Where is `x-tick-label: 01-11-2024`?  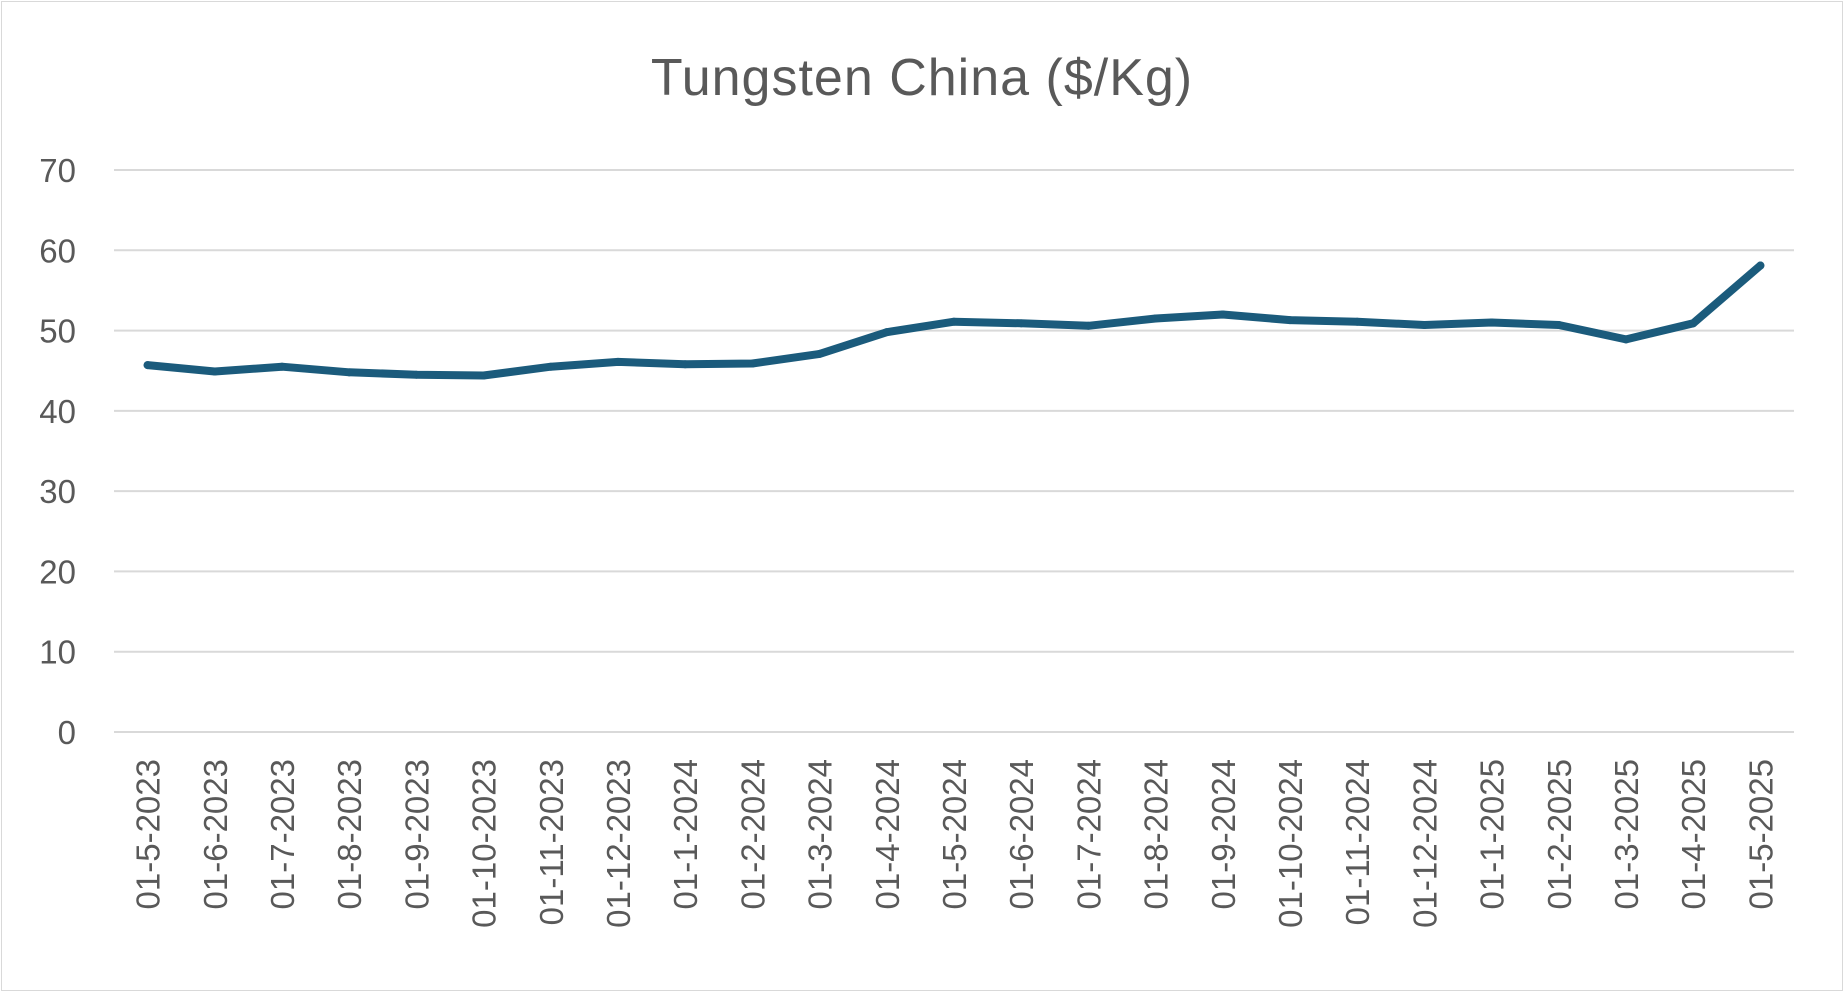
x-tick-label: 01-11-2024 is located at coordinates (1357, 842).